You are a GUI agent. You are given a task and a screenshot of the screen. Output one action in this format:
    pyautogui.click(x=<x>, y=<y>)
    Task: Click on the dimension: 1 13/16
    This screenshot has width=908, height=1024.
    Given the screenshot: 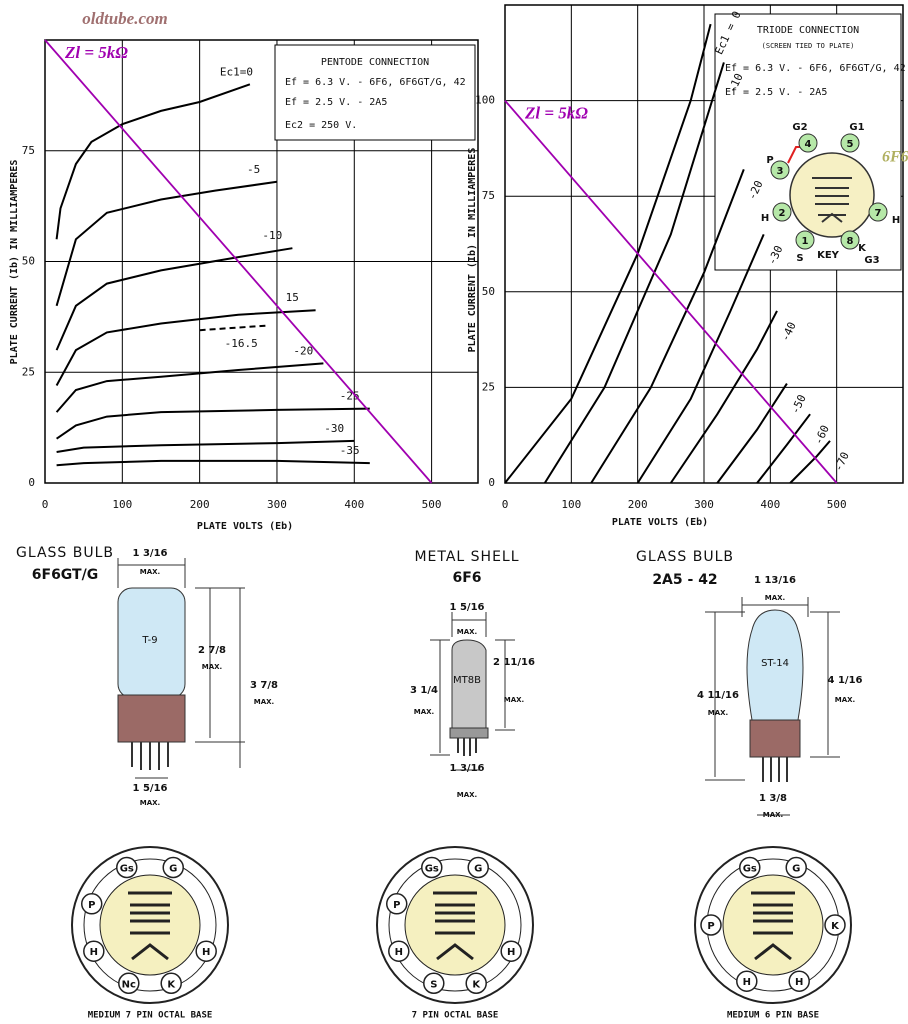 What is the action you would take?
    pyautogui.click(x=775, y=580)
    